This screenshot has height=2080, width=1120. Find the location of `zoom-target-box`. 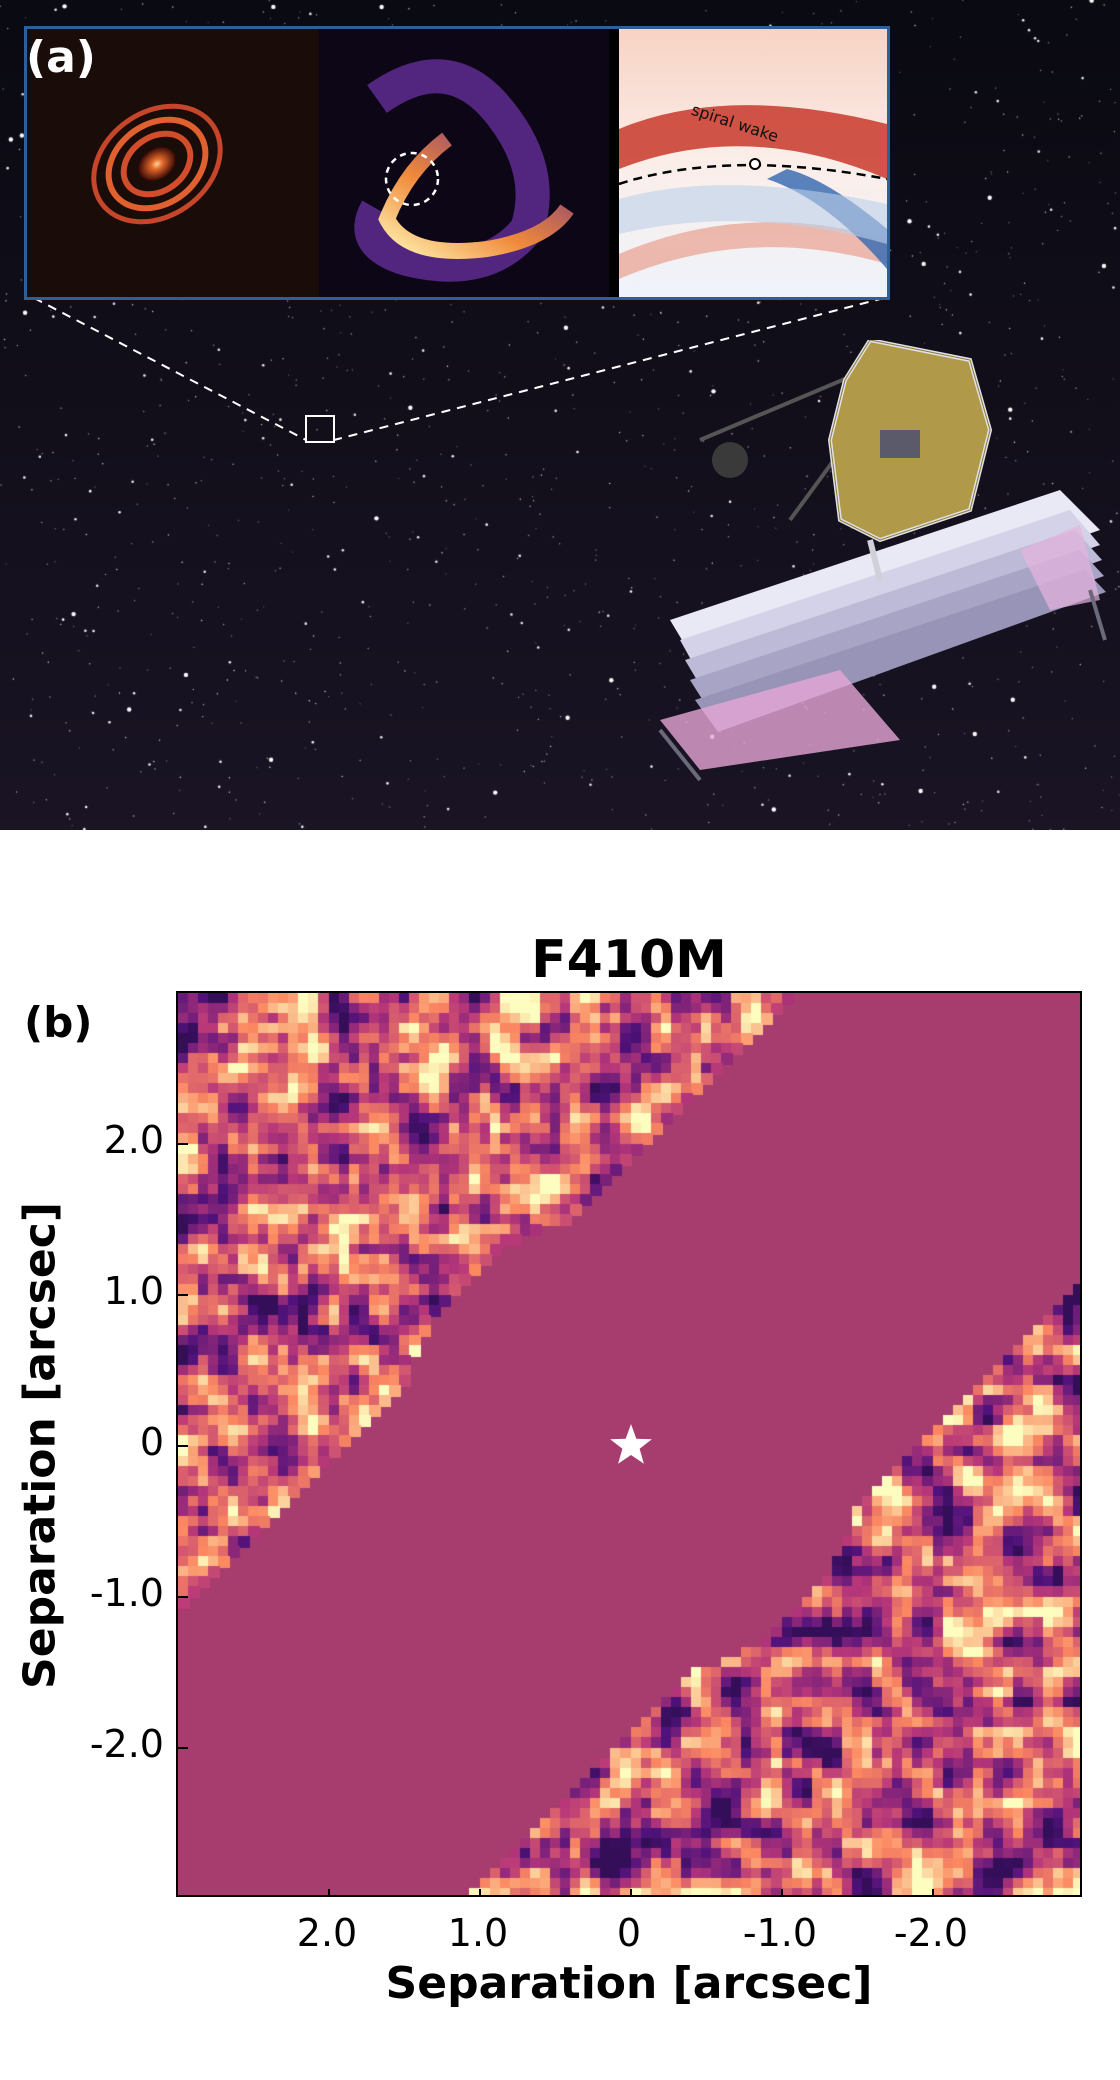

zoom-target-box is located at coordinates (320, 429).